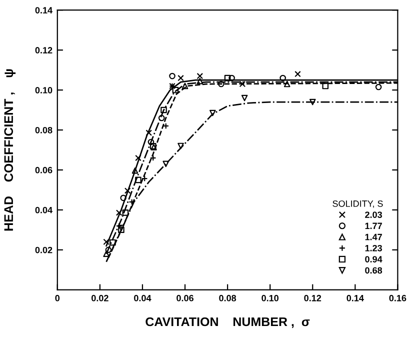  What do you see at coordinates (357, 204) in the screenshot?
I see `legend-title: SOLIDITY, S` at bounding box center [357, 204].